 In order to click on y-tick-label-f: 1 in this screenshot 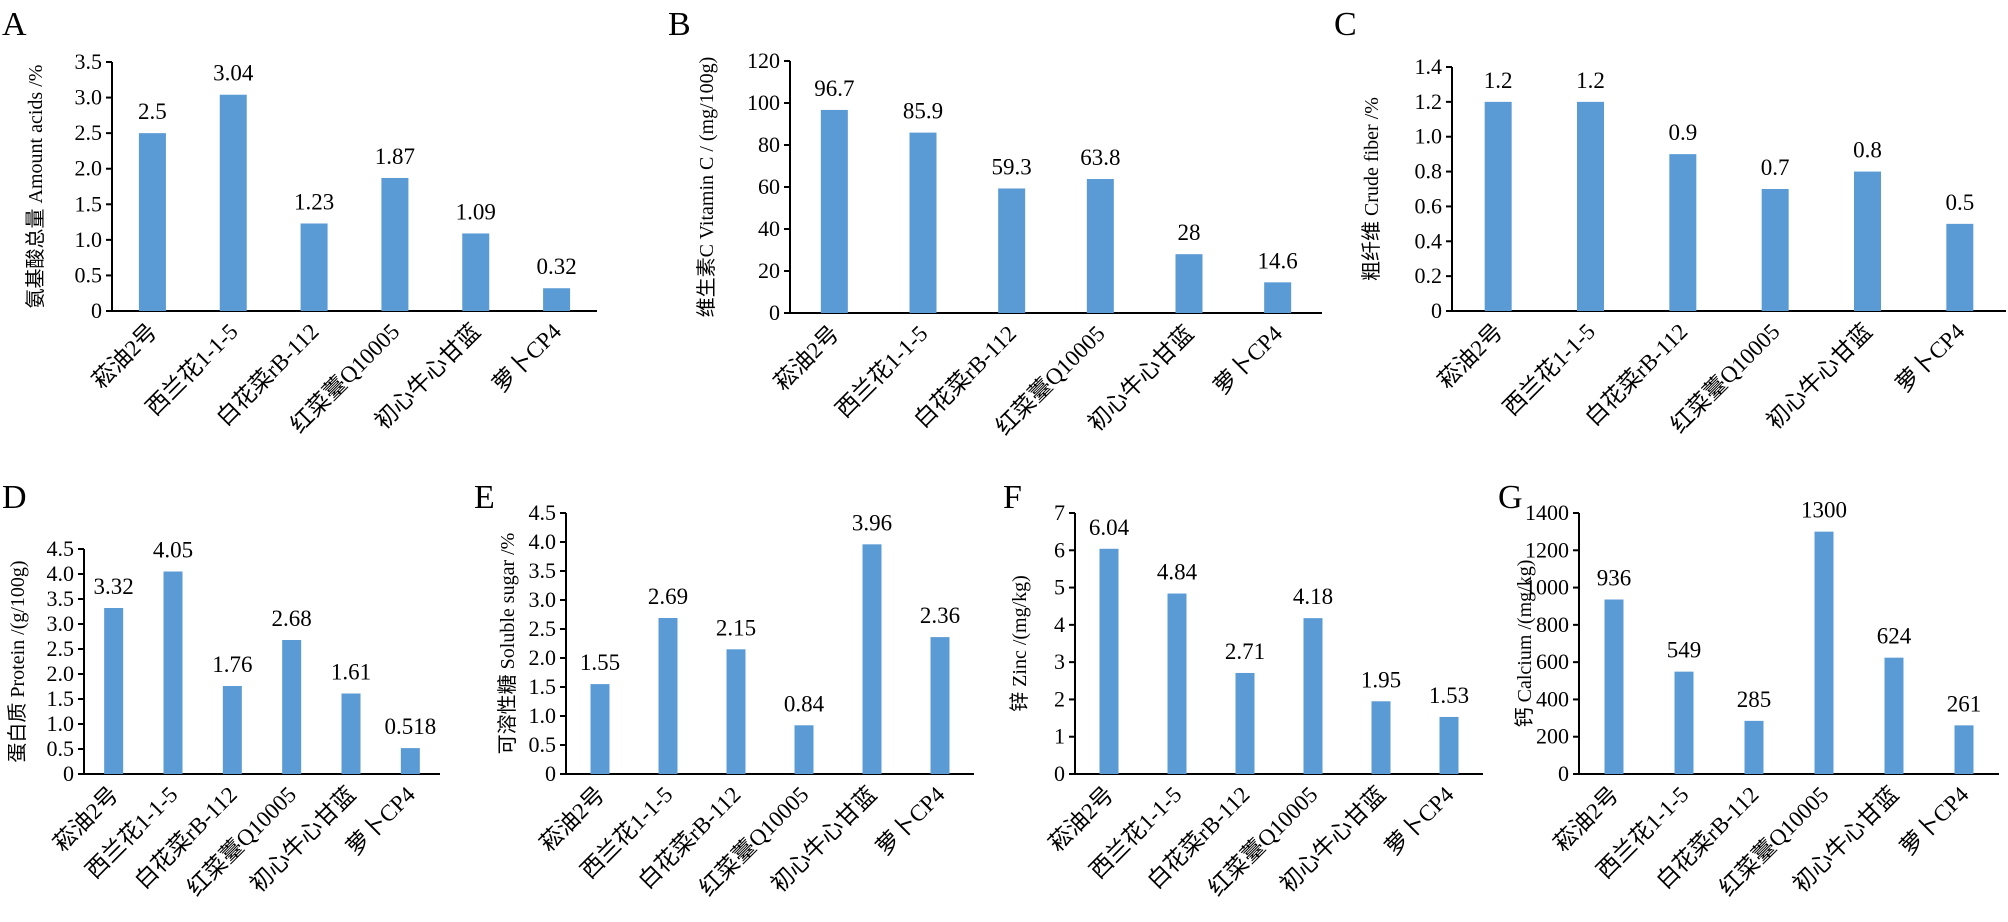, I will do `click(1059, 736)`.